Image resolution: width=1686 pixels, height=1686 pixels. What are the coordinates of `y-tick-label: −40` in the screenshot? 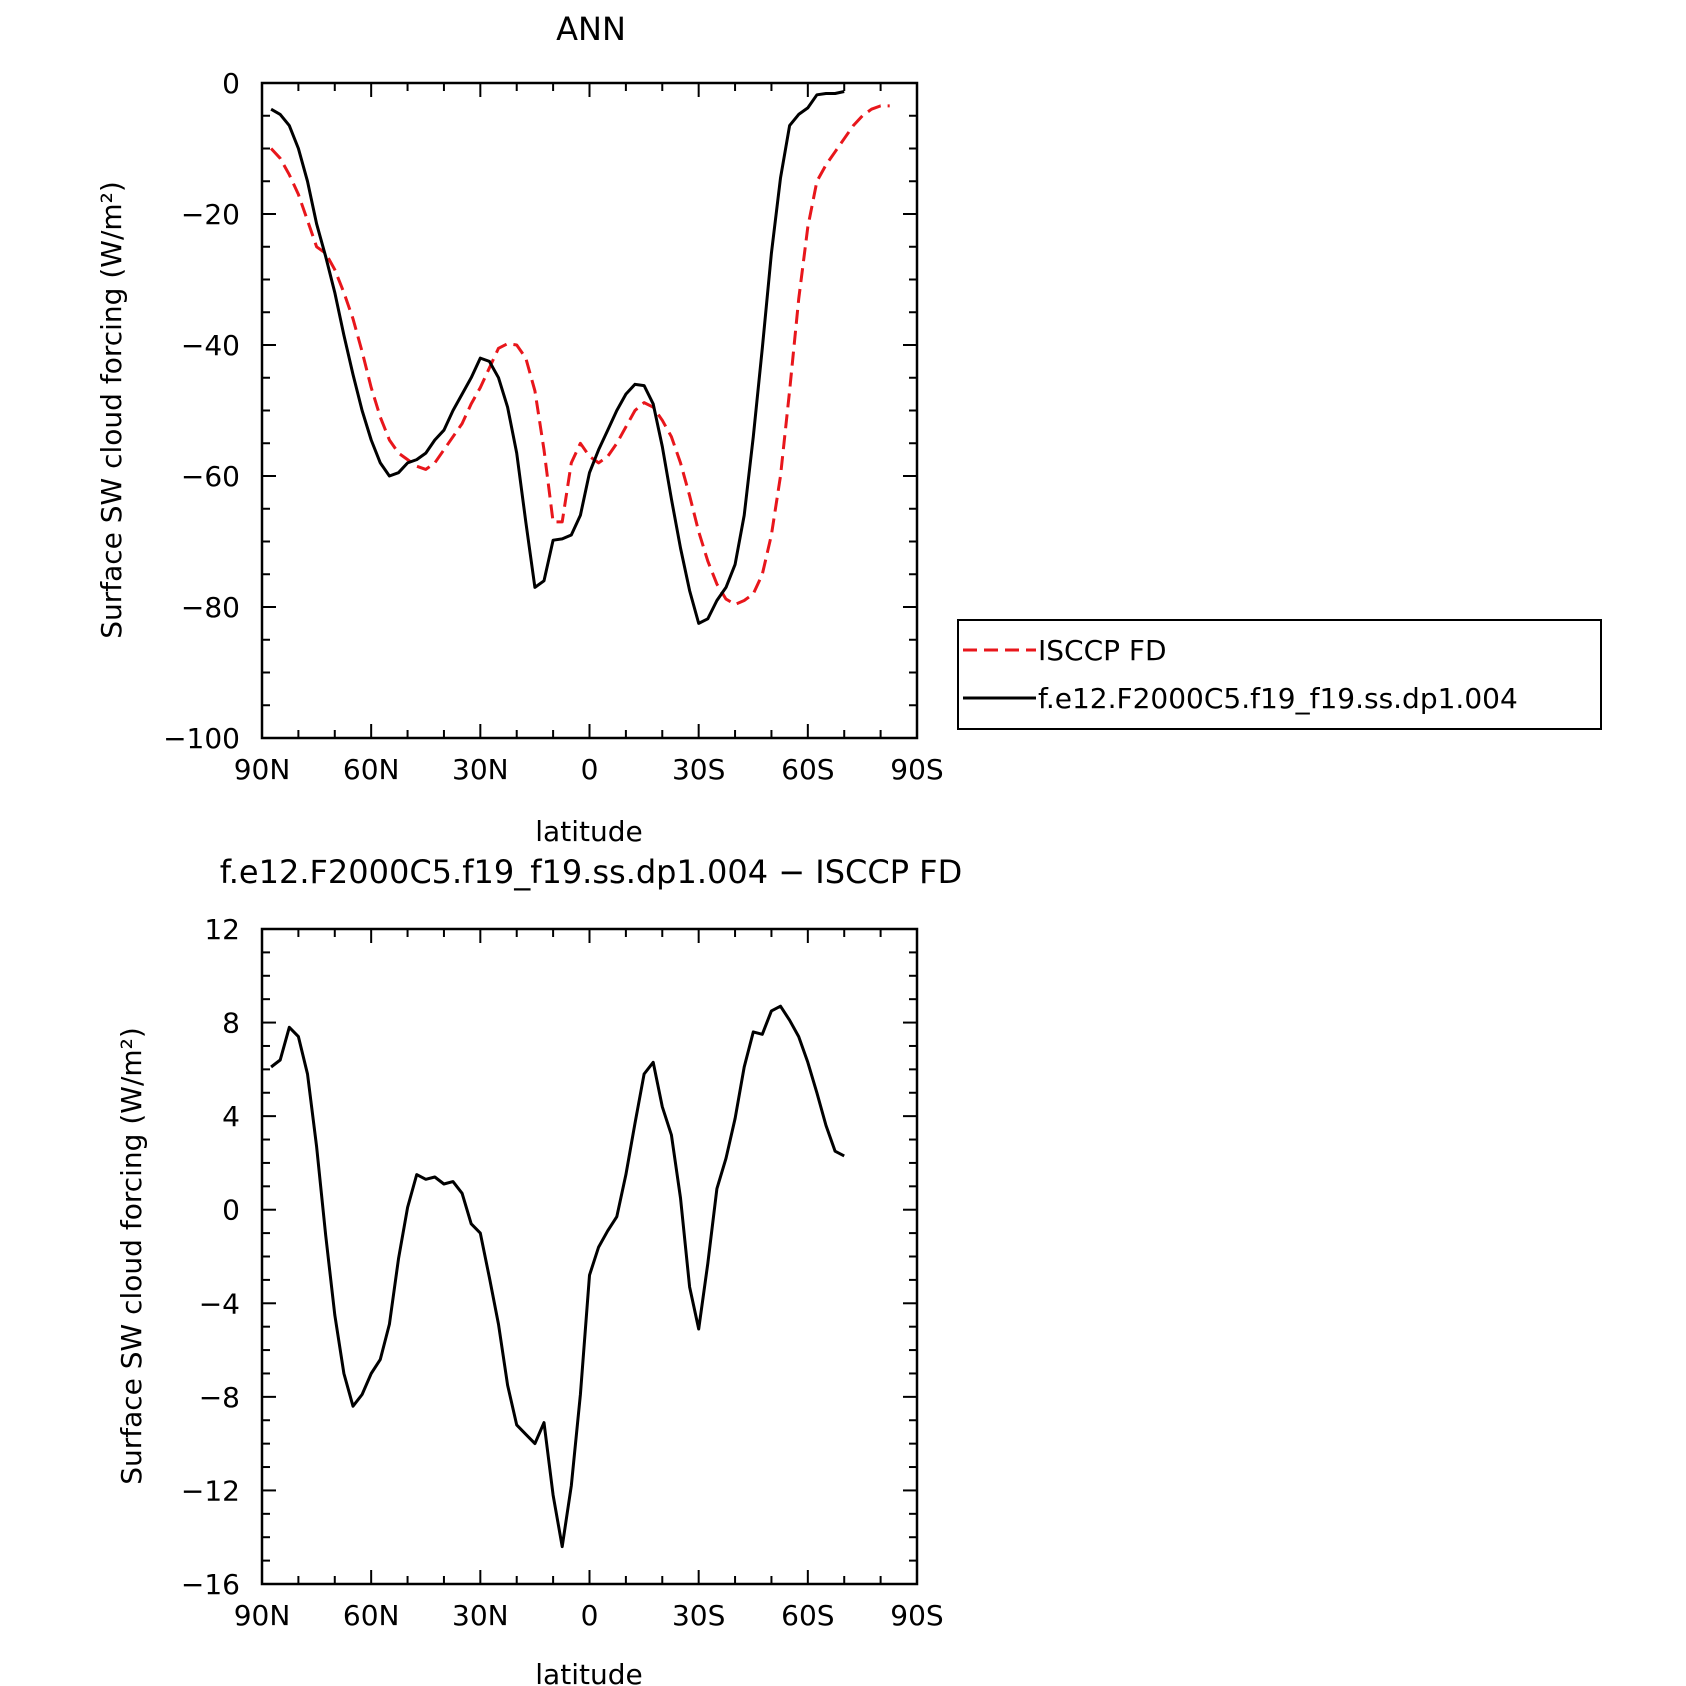 It's located at (210, 345).